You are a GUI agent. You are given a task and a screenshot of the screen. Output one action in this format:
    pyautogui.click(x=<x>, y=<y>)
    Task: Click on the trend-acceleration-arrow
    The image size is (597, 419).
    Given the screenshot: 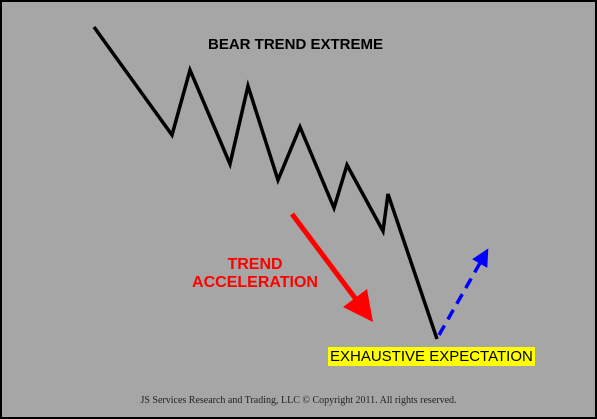 What is the action you would take?
    pyautogui.click(x=331, y=267)
    